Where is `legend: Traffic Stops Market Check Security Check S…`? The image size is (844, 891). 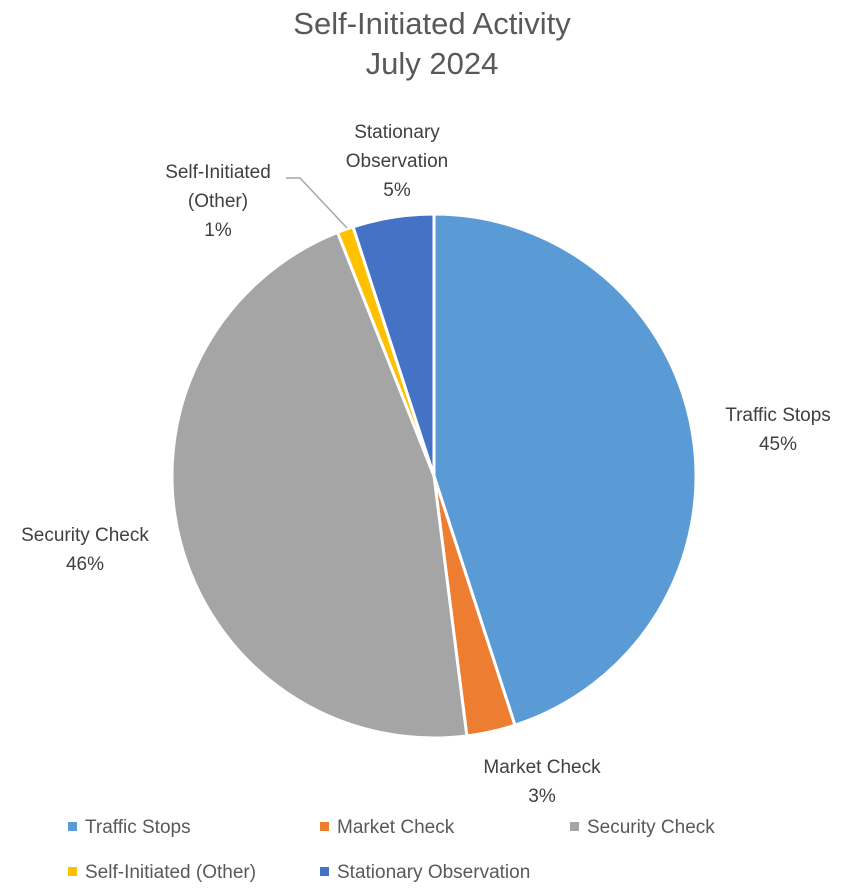
legend: Traffic Stops Market Check Security Check S… is located at coordinates (391, 850).